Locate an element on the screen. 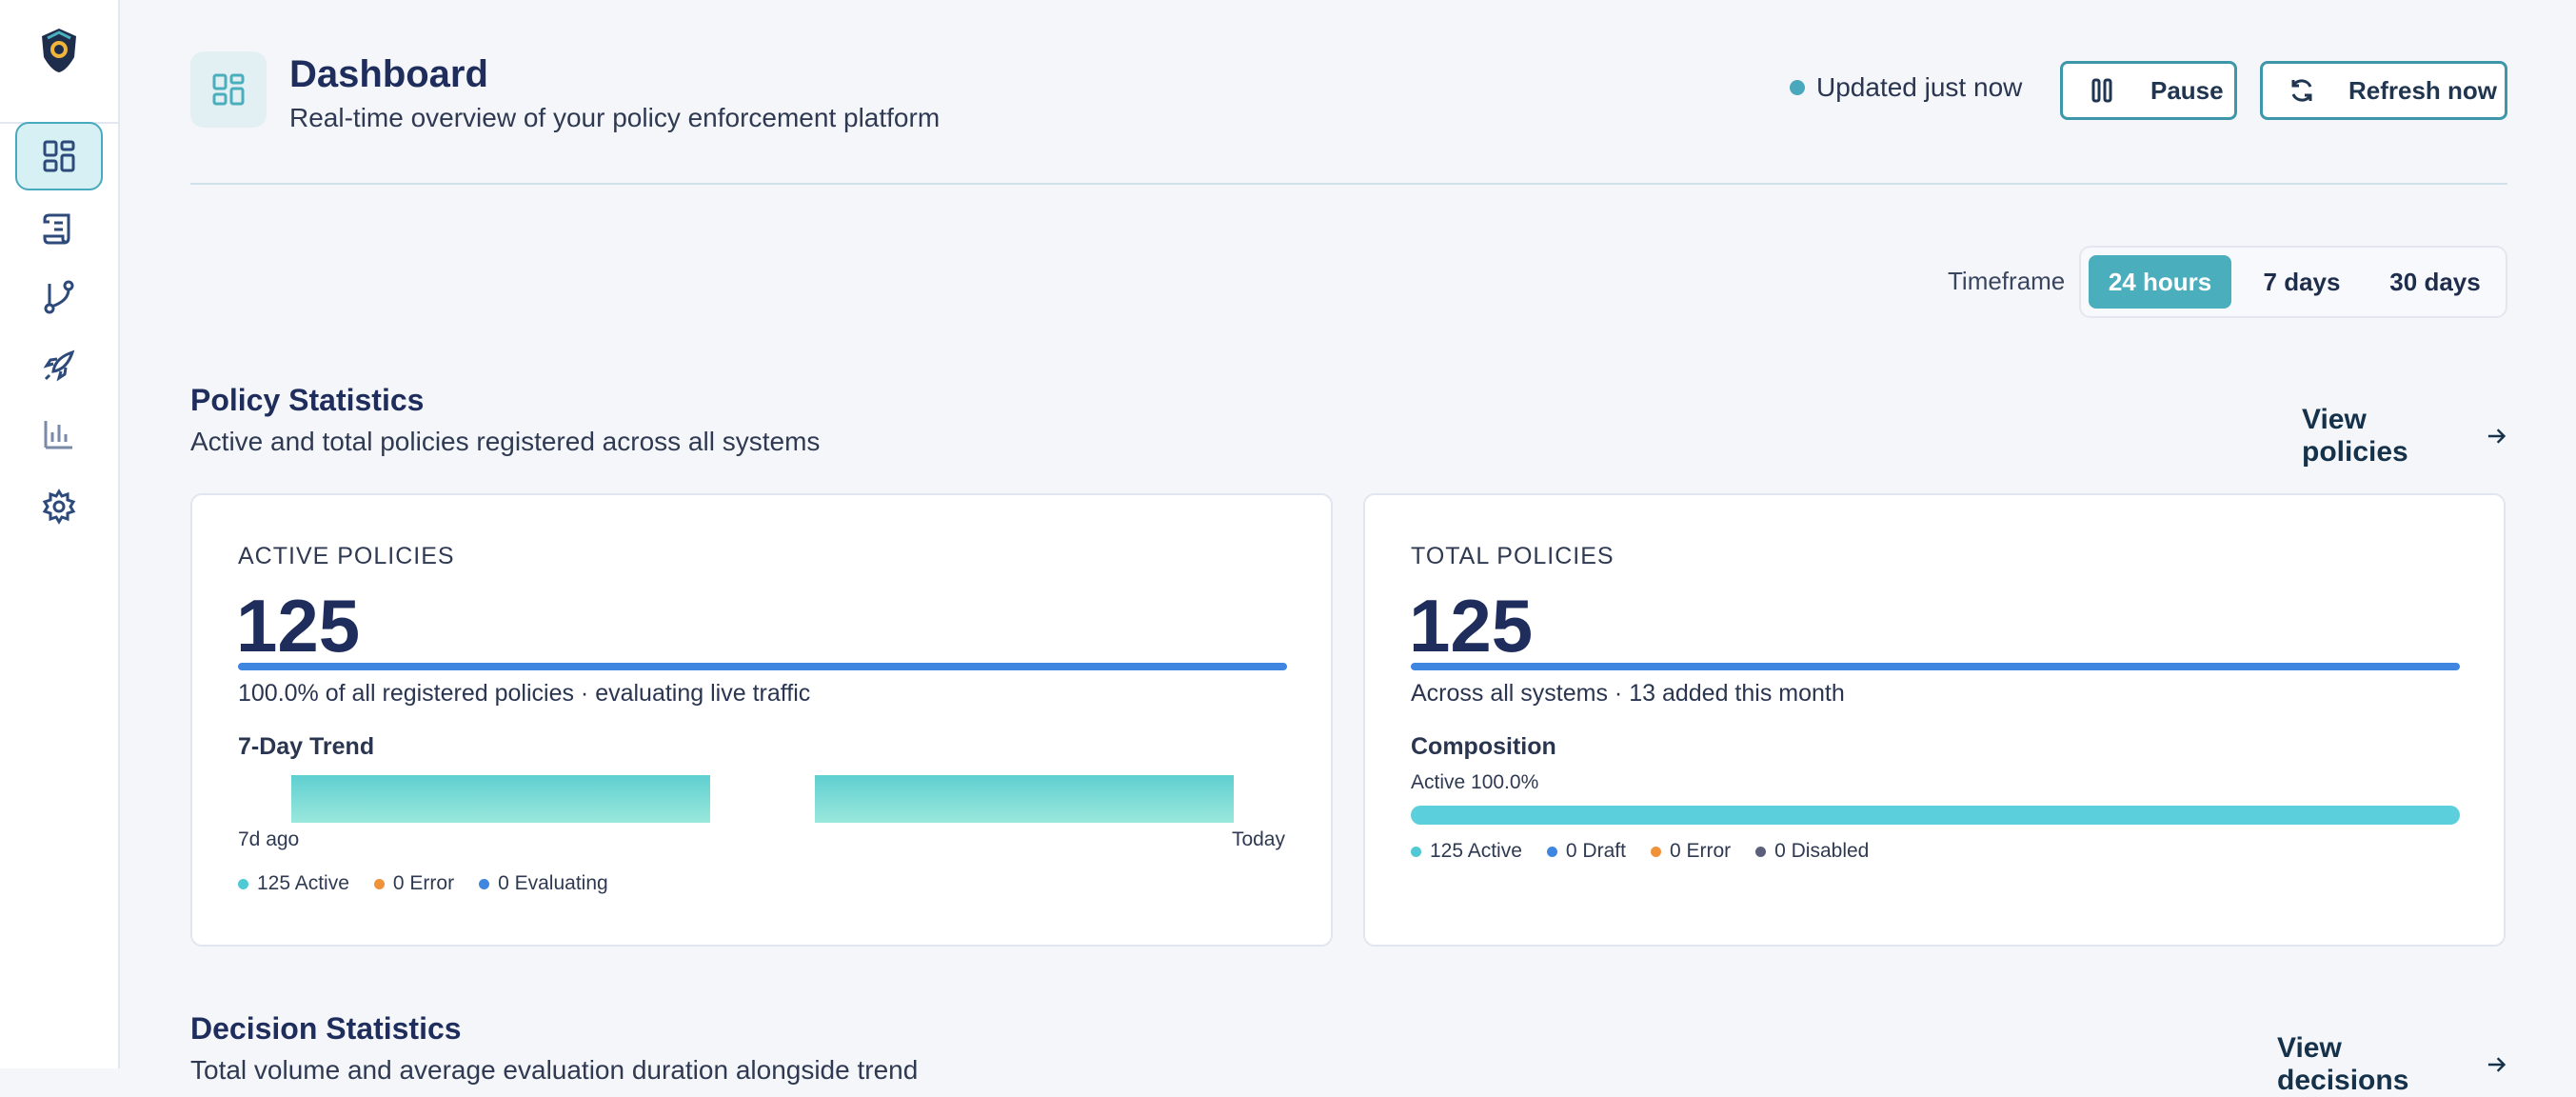  active-policies-label: ACTIVE POLICIES is located at coordinates (346, 556).